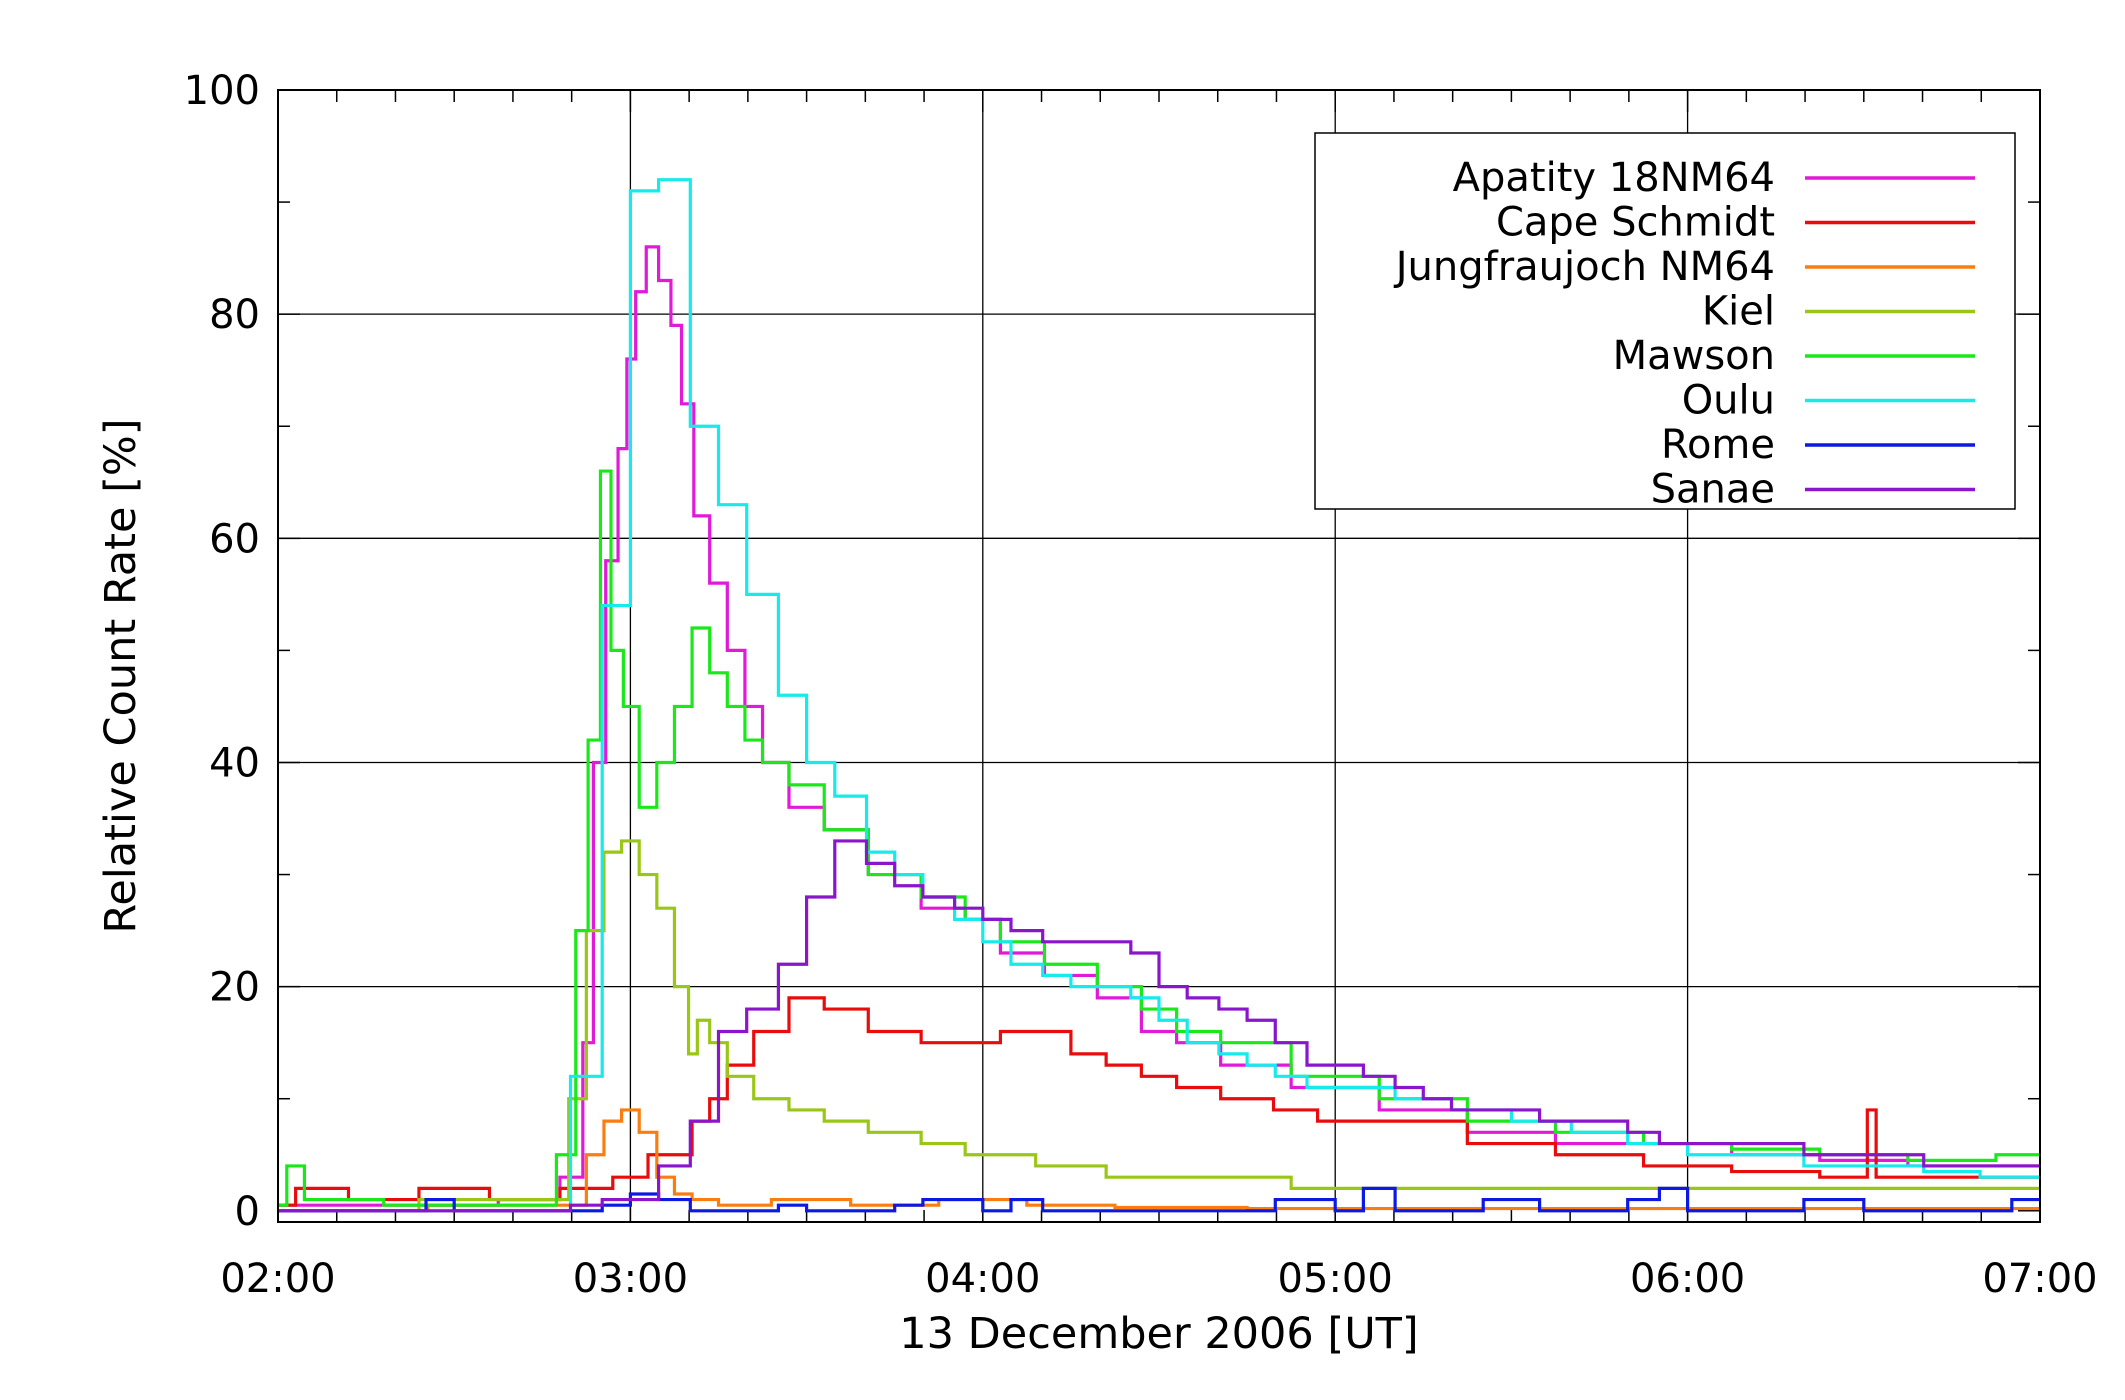  What do you see at coordinates (1694, 356) in the screenshot?
I see `legend-label-mawson: Mawson` at bounding box center [1694, 356].